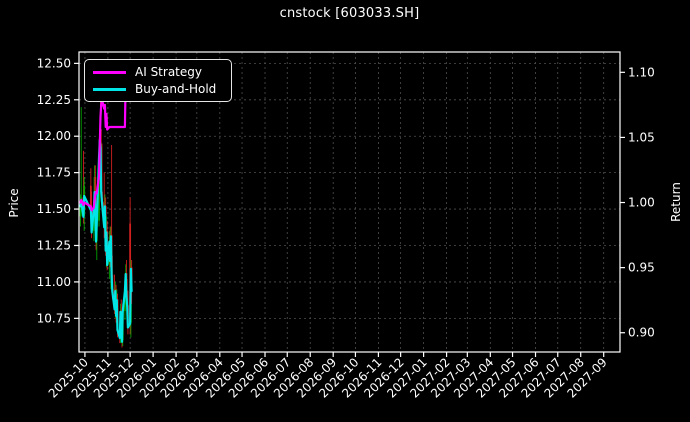  I want to click on price-tick-label: 11.75, so click(54, 173).